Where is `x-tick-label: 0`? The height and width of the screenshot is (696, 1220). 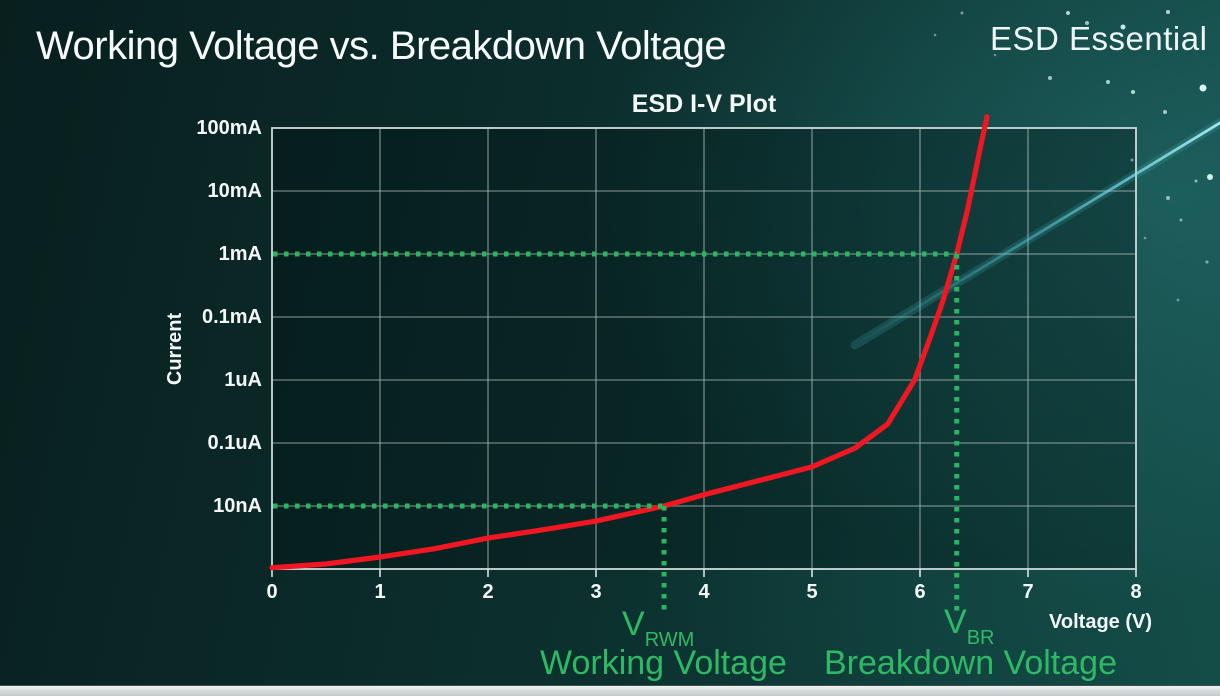 x-tick-label: 0 is located at coordinates (272, 592).